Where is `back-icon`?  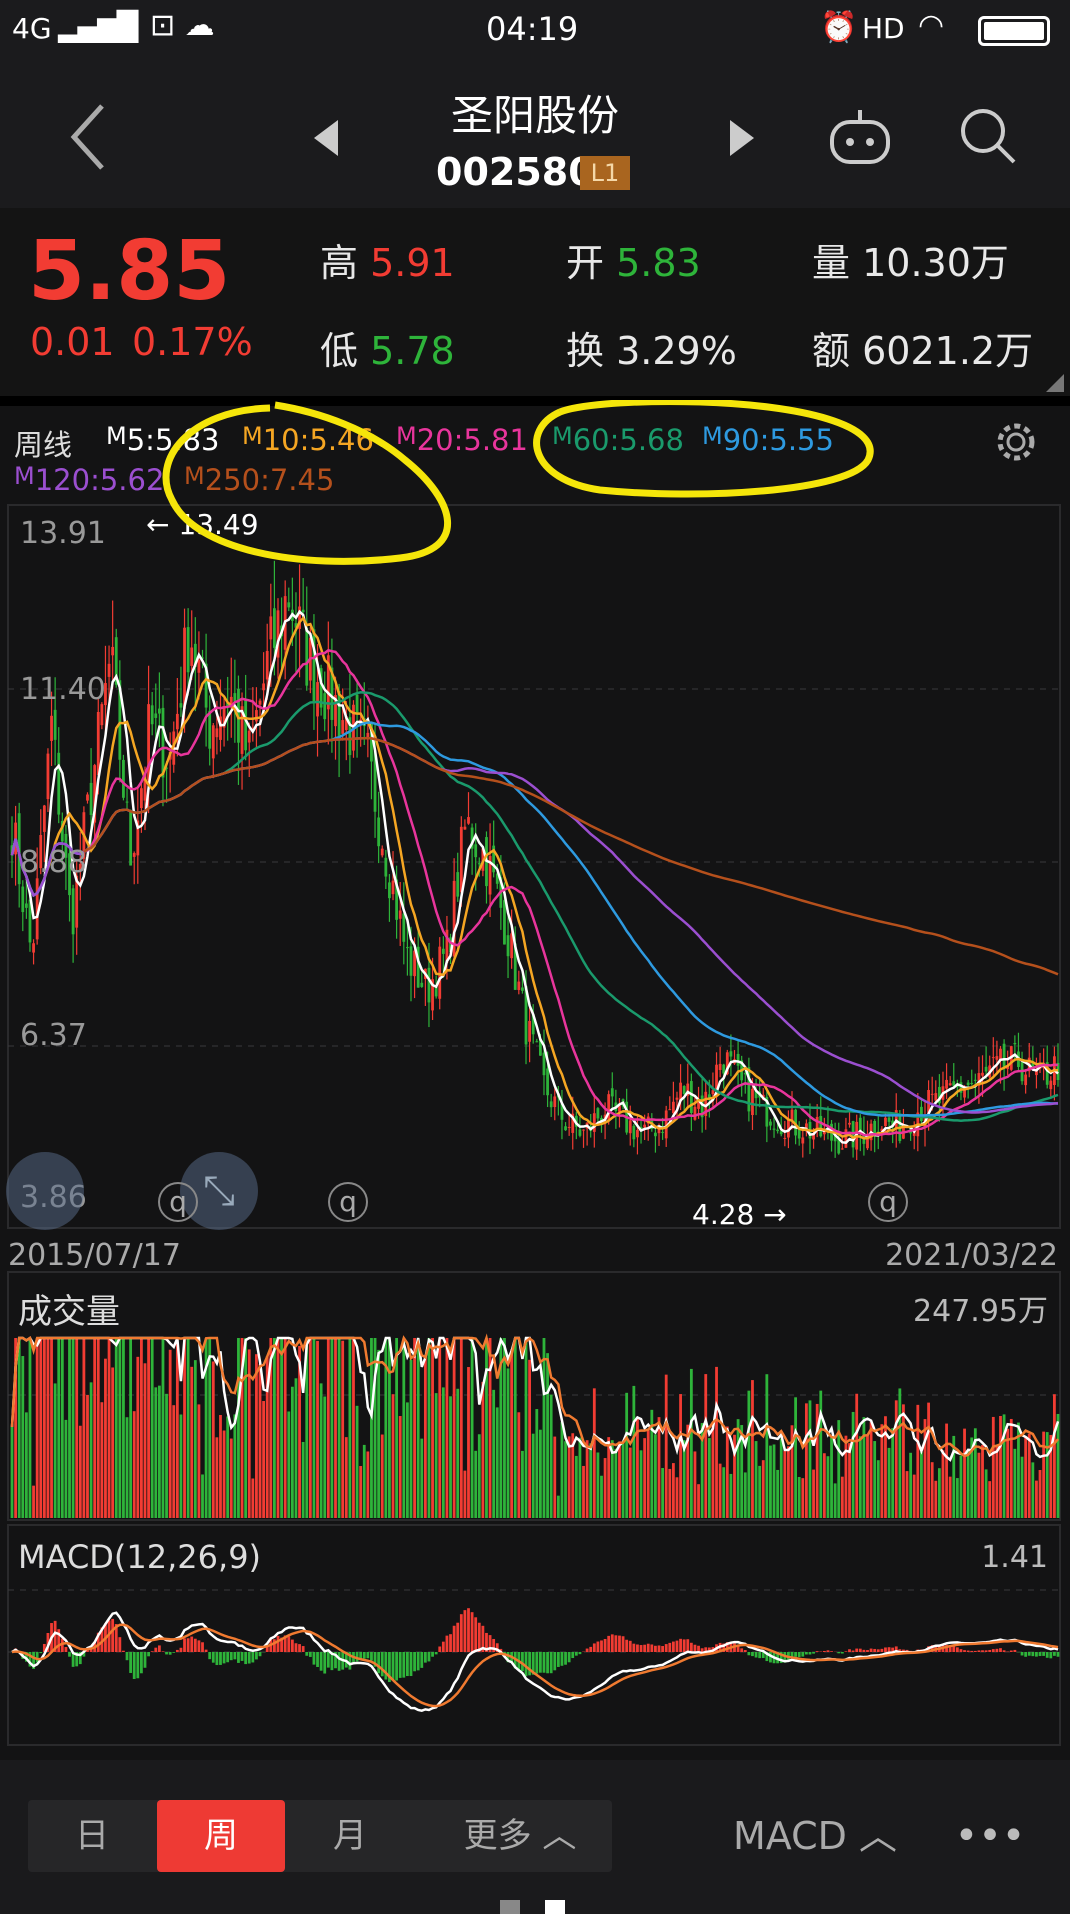 back-icon is located at coordinates (88, 137).